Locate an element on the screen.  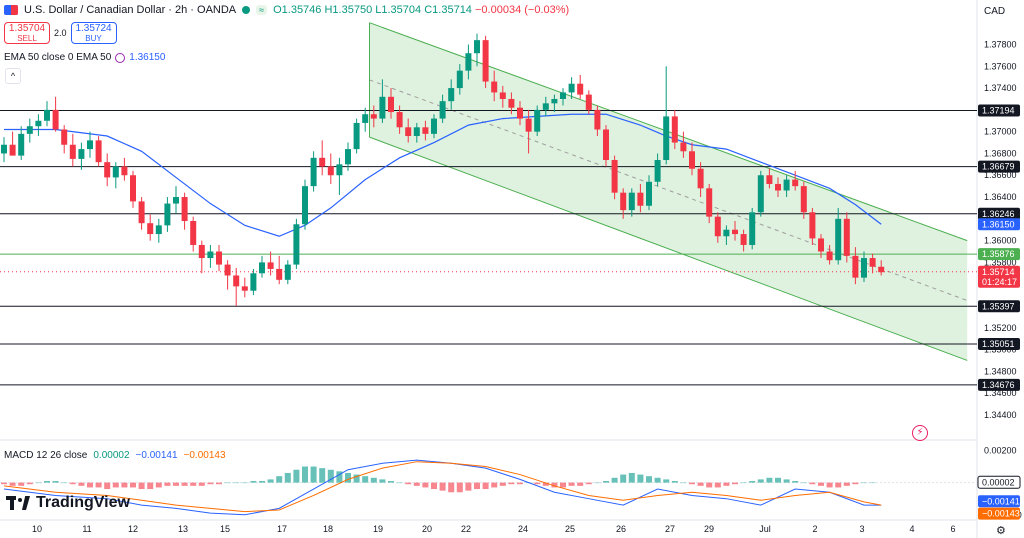
change-value: −0.00034 (−0.03%) is located at coordinates (522, 10).